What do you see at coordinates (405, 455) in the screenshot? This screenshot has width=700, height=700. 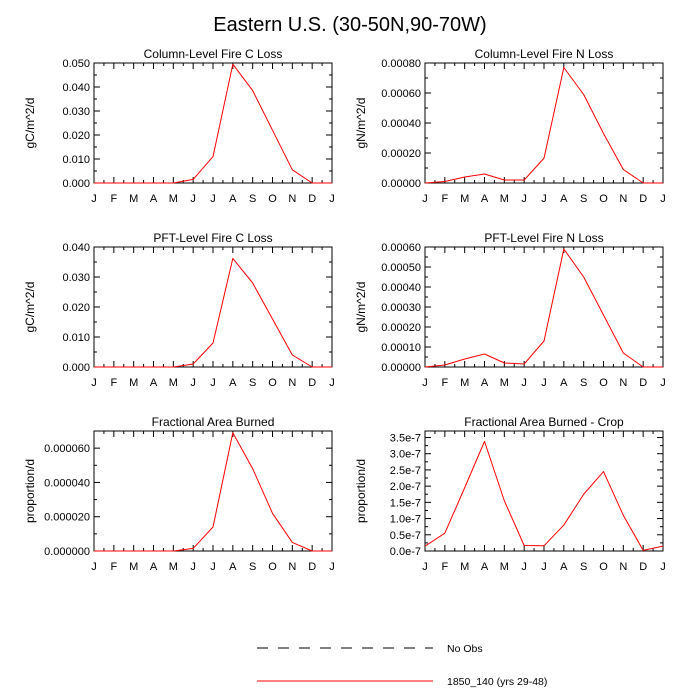 I see `y-tick-label: 3.0e-7` at bounding box center [405, 455].